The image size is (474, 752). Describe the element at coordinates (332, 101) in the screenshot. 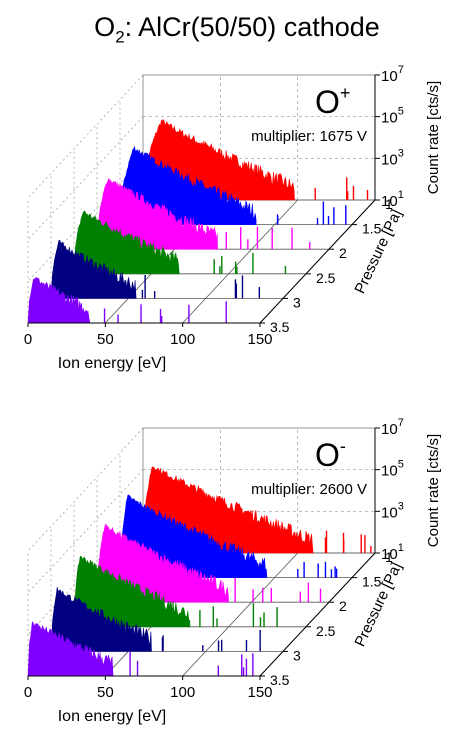

I see `ion-label: O+` at that location.